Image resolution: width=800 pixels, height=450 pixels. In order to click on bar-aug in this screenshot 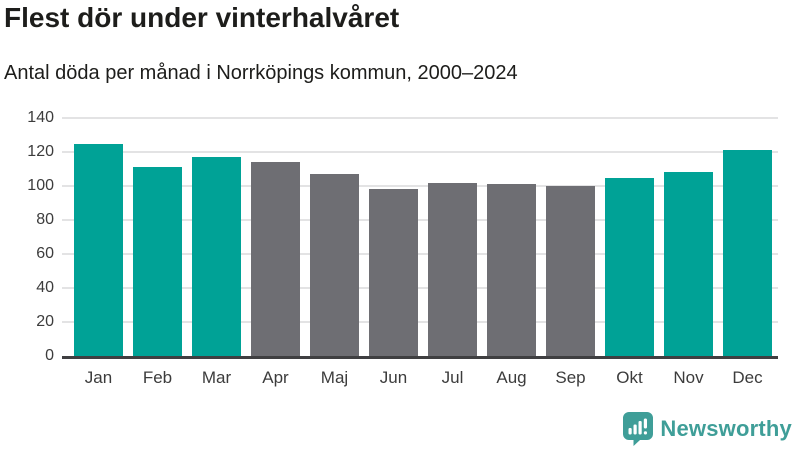, I will do `click(511, 270)`.